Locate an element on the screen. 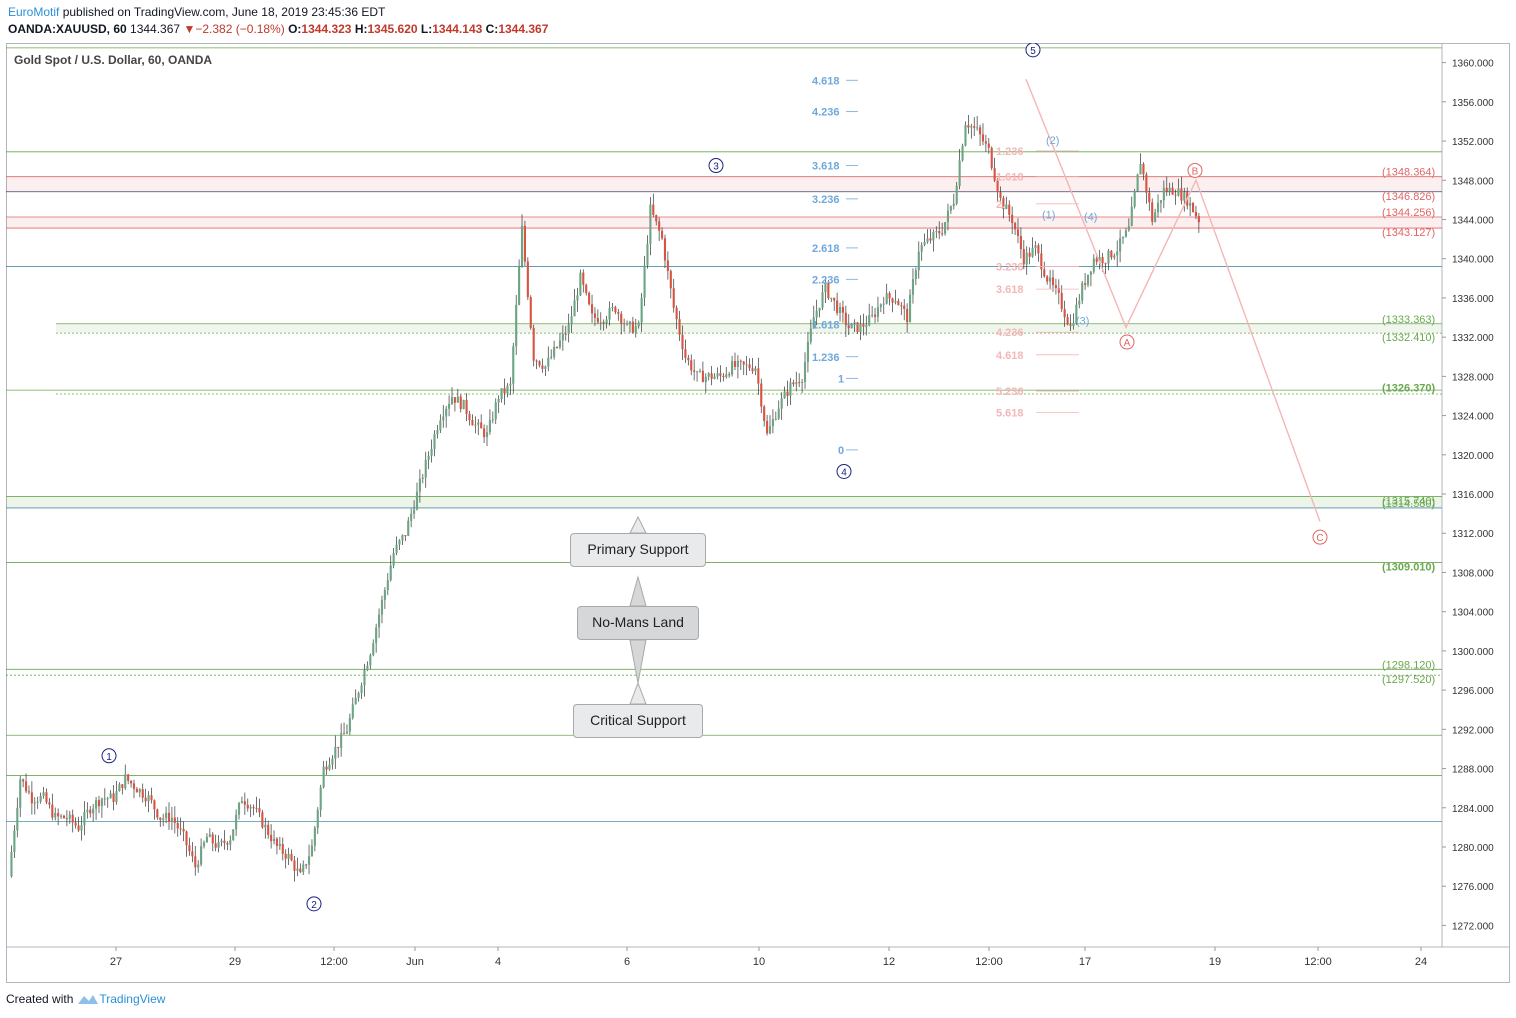  green-level-label-0: (1333.363) is located at coordinates (1408, 320).